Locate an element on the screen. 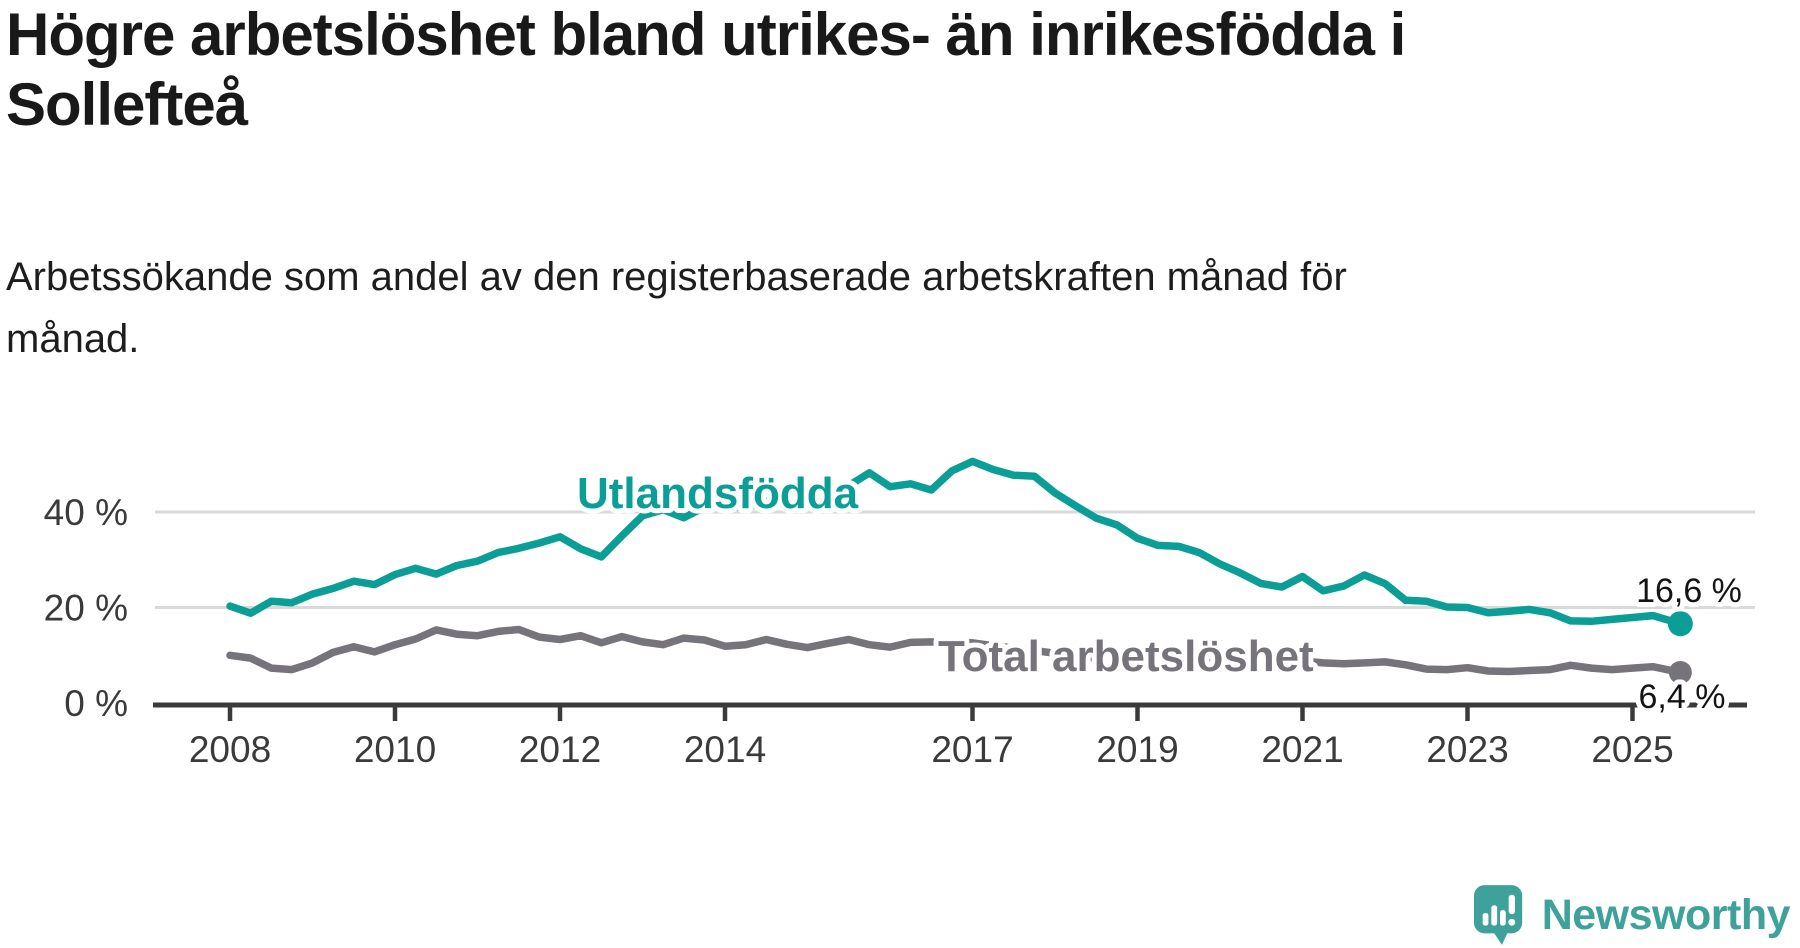 The width and height of the screenshot is (1800, 948). x-axis-tick-label-2023: 2023 is located at coordinates (1467, 749).